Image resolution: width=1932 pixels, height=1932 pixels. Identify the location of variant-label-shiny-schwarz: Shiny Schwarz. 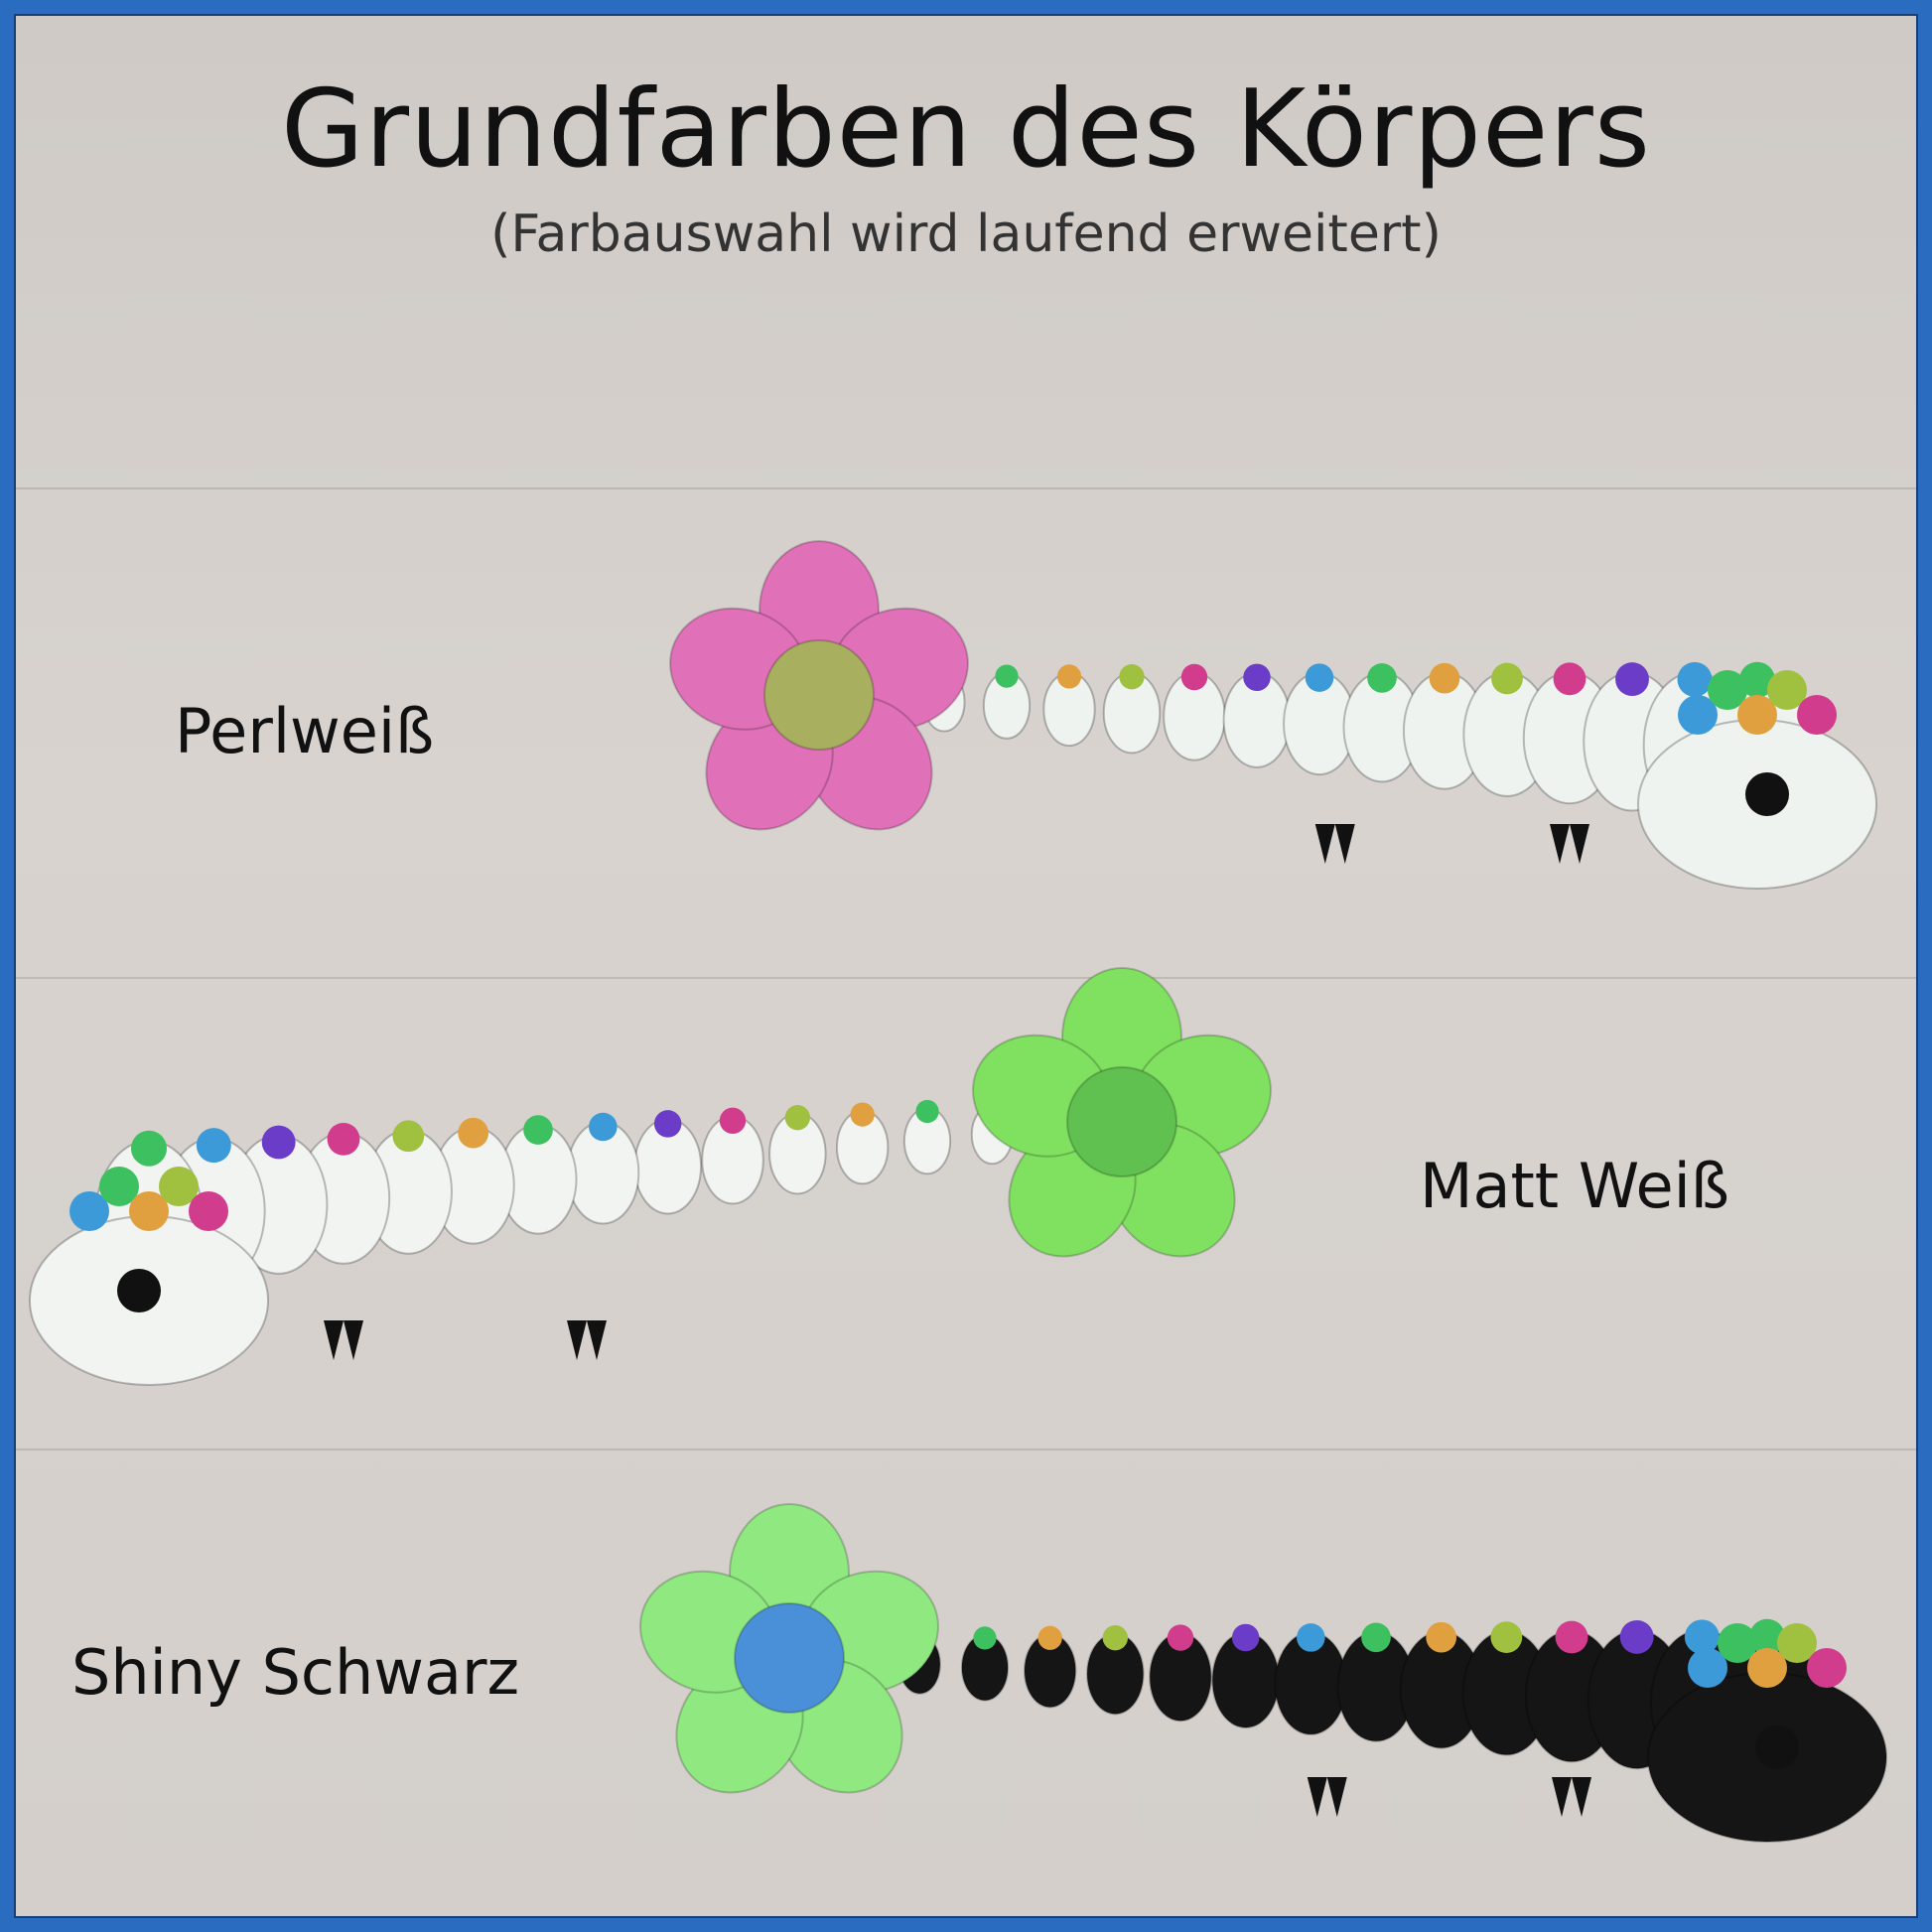
(296, 1672).